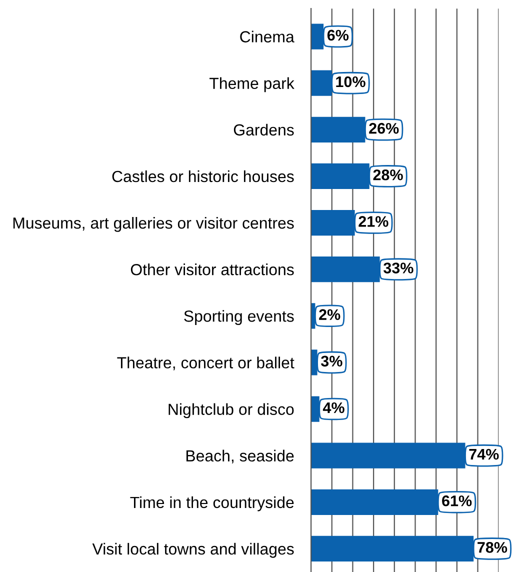 The image size is (521, 572). I want to click on y-tick-label: Castles or historic houses, so click(203, 176).